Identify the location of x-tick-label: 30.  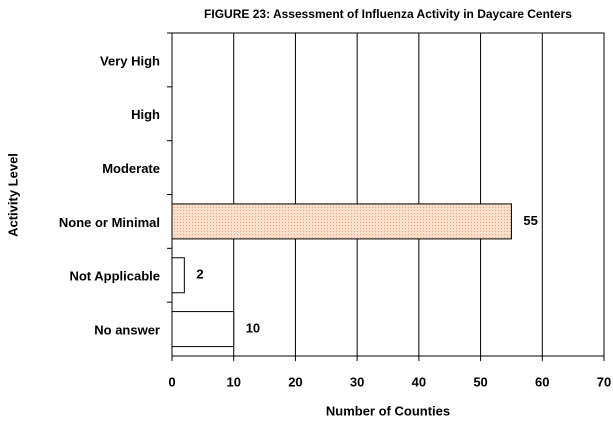
(357, 381).